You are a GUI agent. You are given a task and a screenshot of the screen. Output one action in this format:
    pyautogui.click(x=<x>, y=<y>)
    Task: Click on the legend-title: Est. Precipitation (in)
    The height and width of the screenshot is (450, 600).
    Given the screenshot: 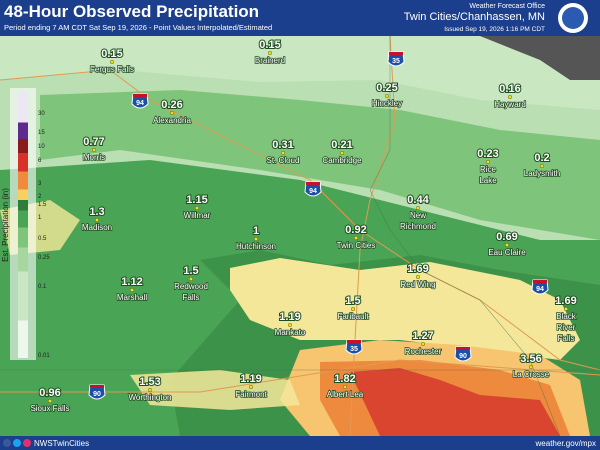 What is the action you would take?
    pyautogui.click(x=5, y=225)
    